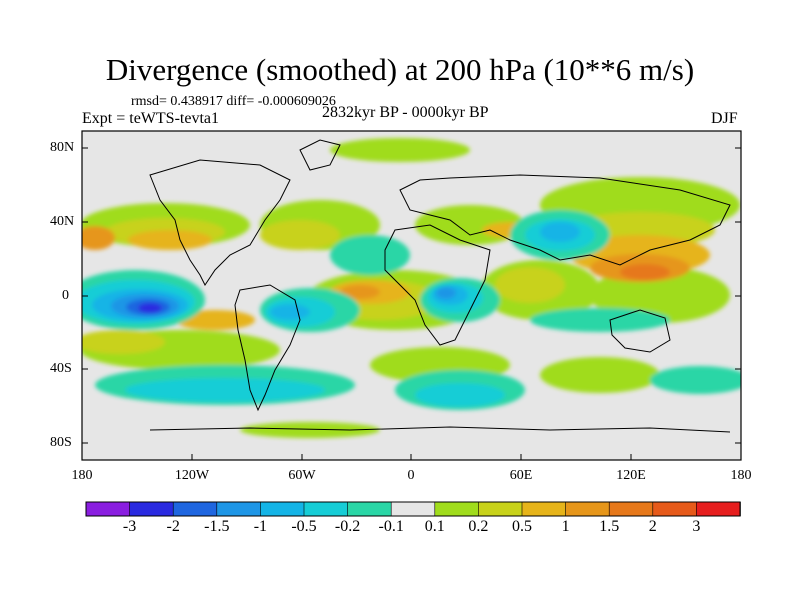 This screenshot has width=800, height=600. What do you see at coordinates (62, 221) in the screenshot?
I see `lat-label-40n: 40N` at bounding box center [62, 221].